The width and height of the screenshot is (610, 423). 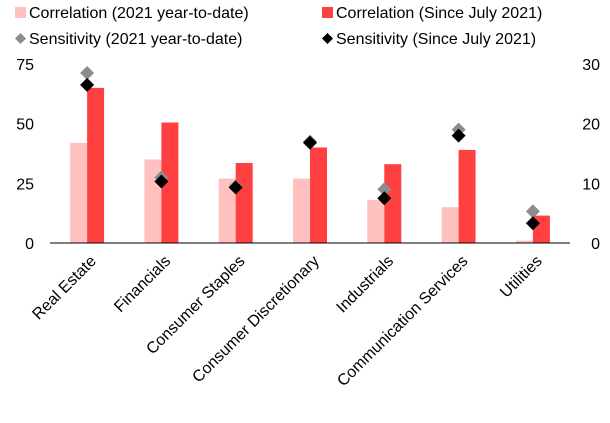 I want to click on right-axis-ticks: 0 10 20 30, so click(x=591, y=155).